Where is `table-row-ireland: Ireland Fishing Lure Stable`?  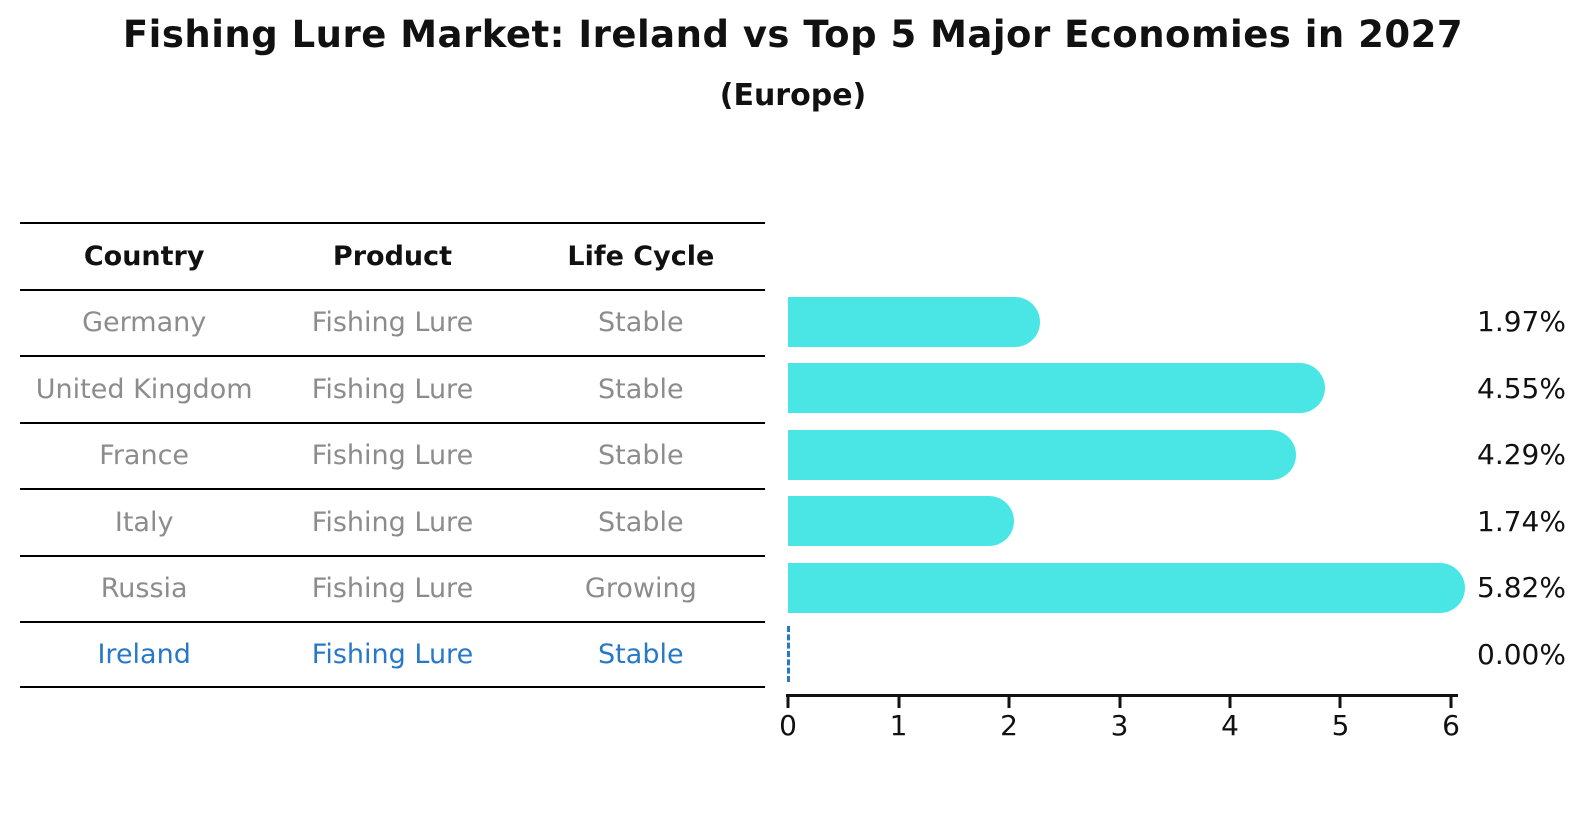 table-row-ireland: Ireland Fishing Lure Stable is located at coordinates (392, 654).